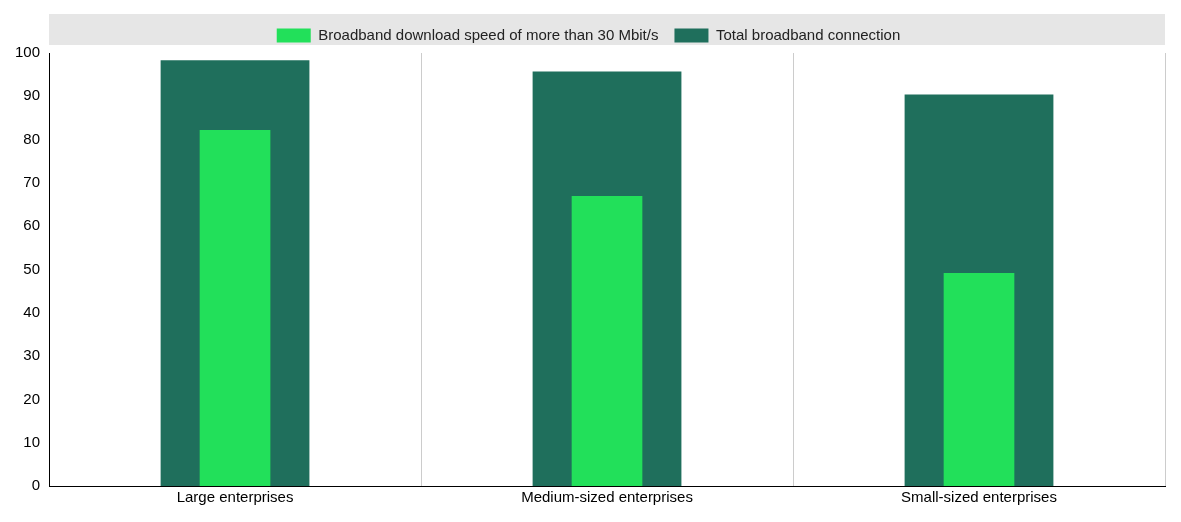 The width and height of the screenshot is (1181, 522). I want to click on legend-label: Total broadband connection, so click(808, 34).